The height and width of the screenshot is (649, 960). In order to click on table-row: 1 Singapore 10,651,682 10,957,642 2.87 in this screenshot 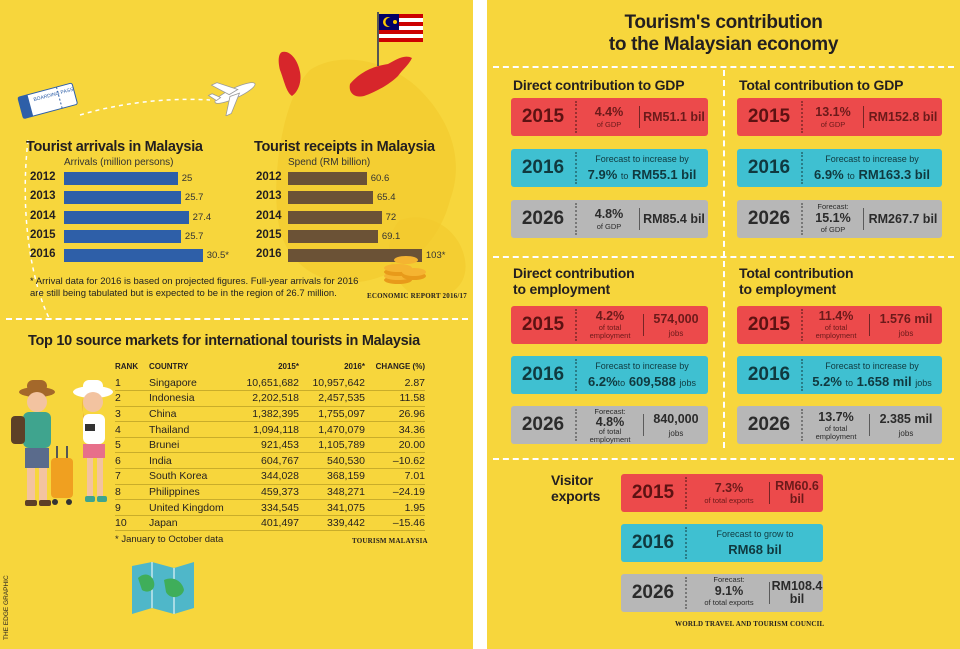, I will do `click(270, 383)`.